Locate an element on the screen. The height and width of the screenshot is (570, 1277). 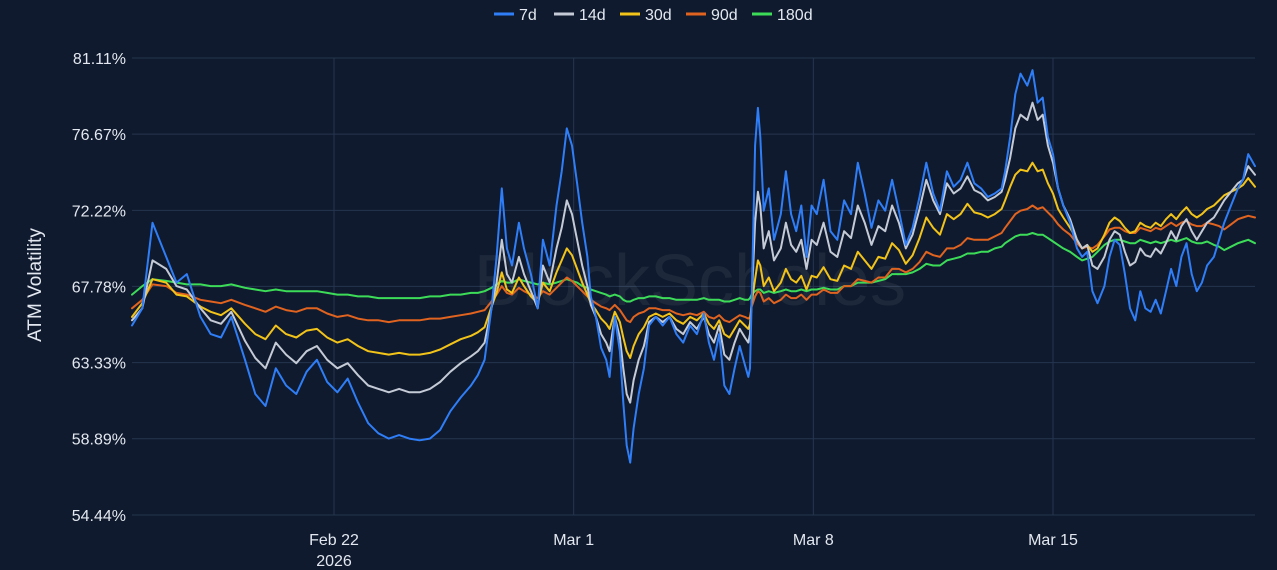
legend-item-14d: 14d is located at coordinates (580, 15).